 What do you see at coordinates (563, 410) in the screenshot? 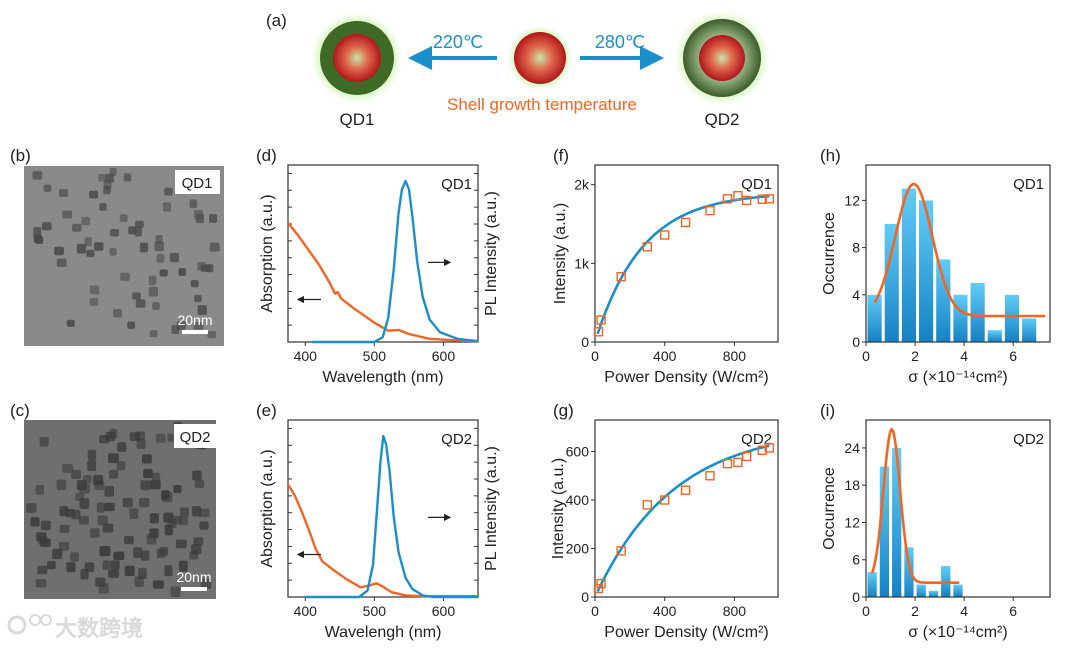
I see `panel-label-g: (g)` at bounding box center [563, 410].